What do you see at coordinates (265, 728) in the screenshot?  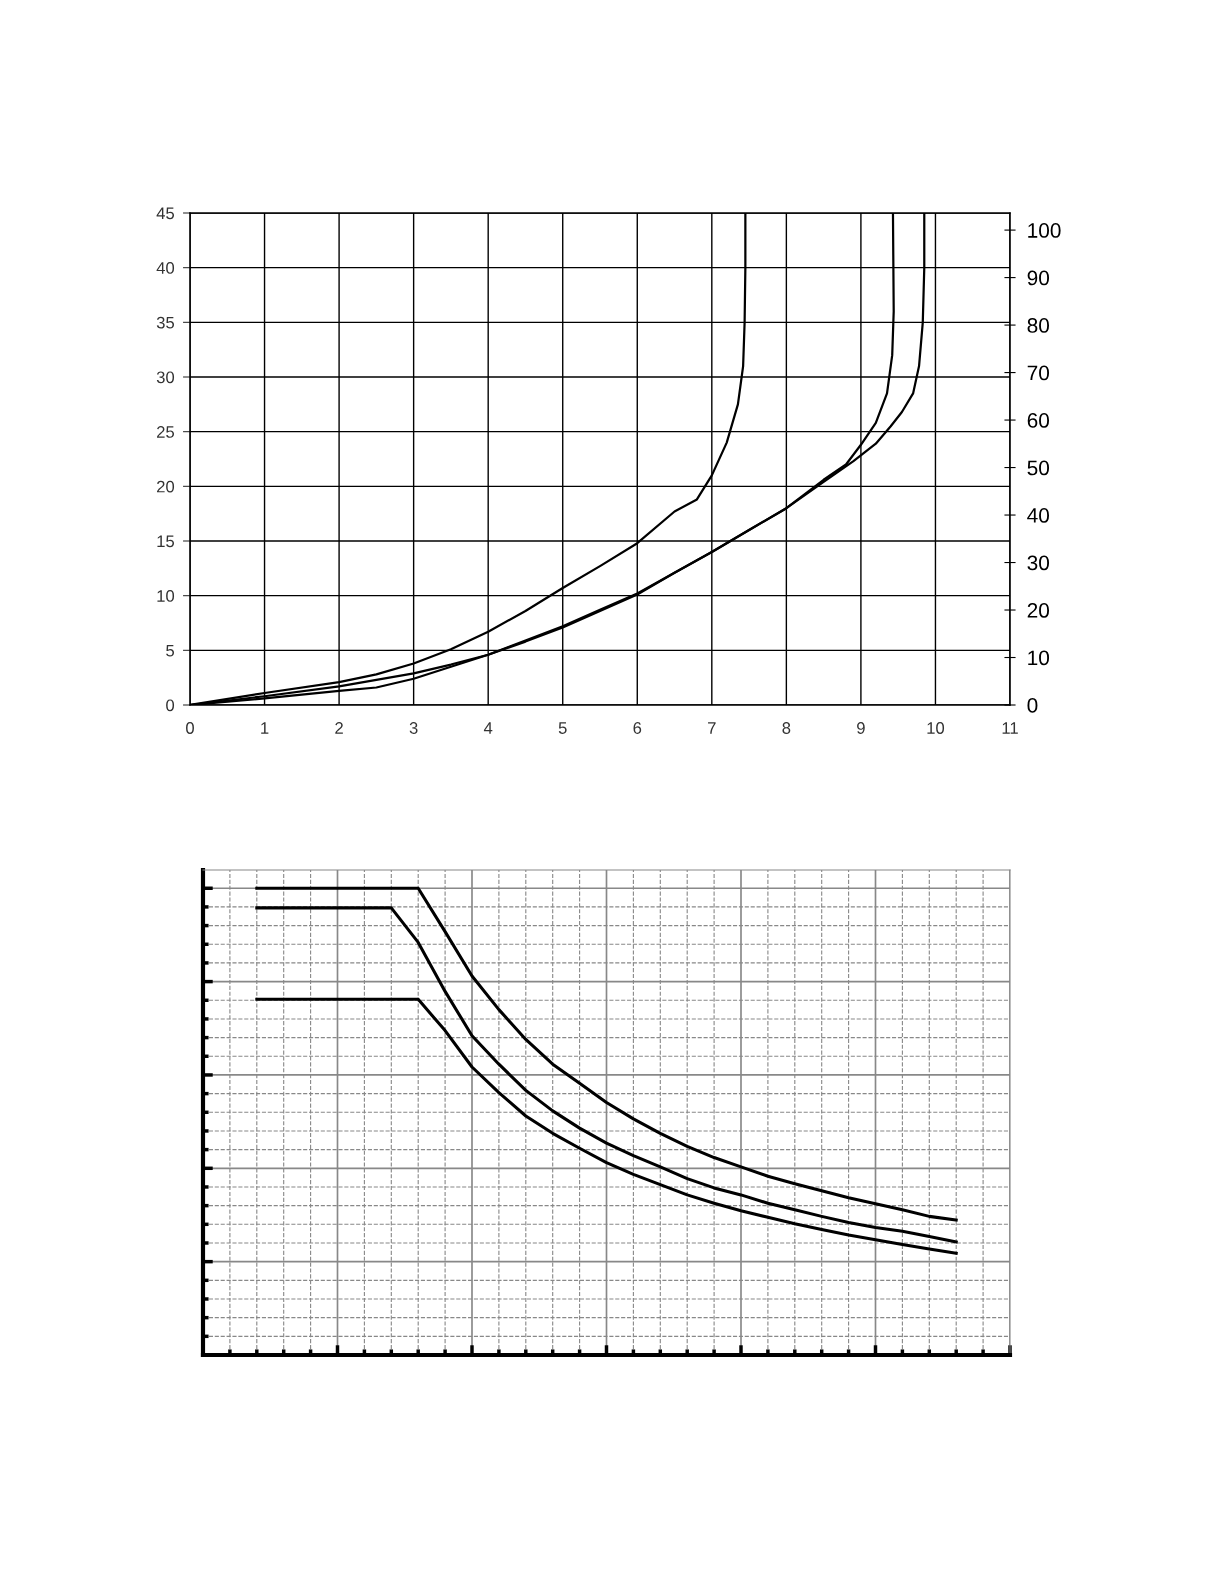 I see `x-tick-label: 1` at bounding box center [265, 728].